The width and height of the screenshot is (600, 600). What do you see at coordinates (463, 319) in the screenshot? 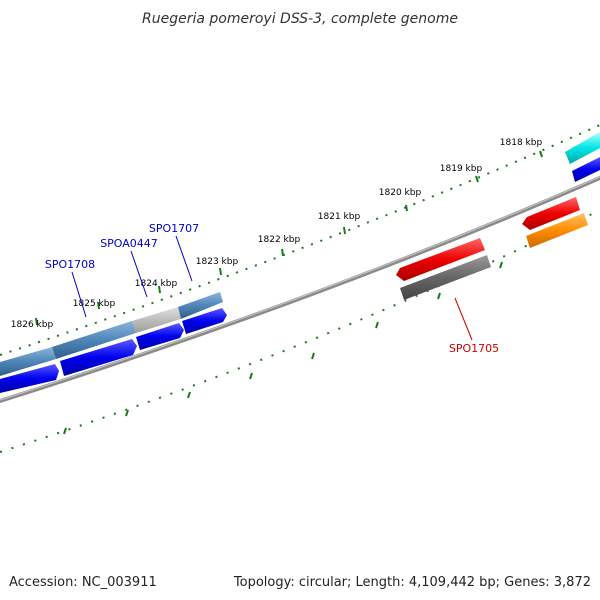
I see `leader-spo1705` at bounding box center [463, 319].